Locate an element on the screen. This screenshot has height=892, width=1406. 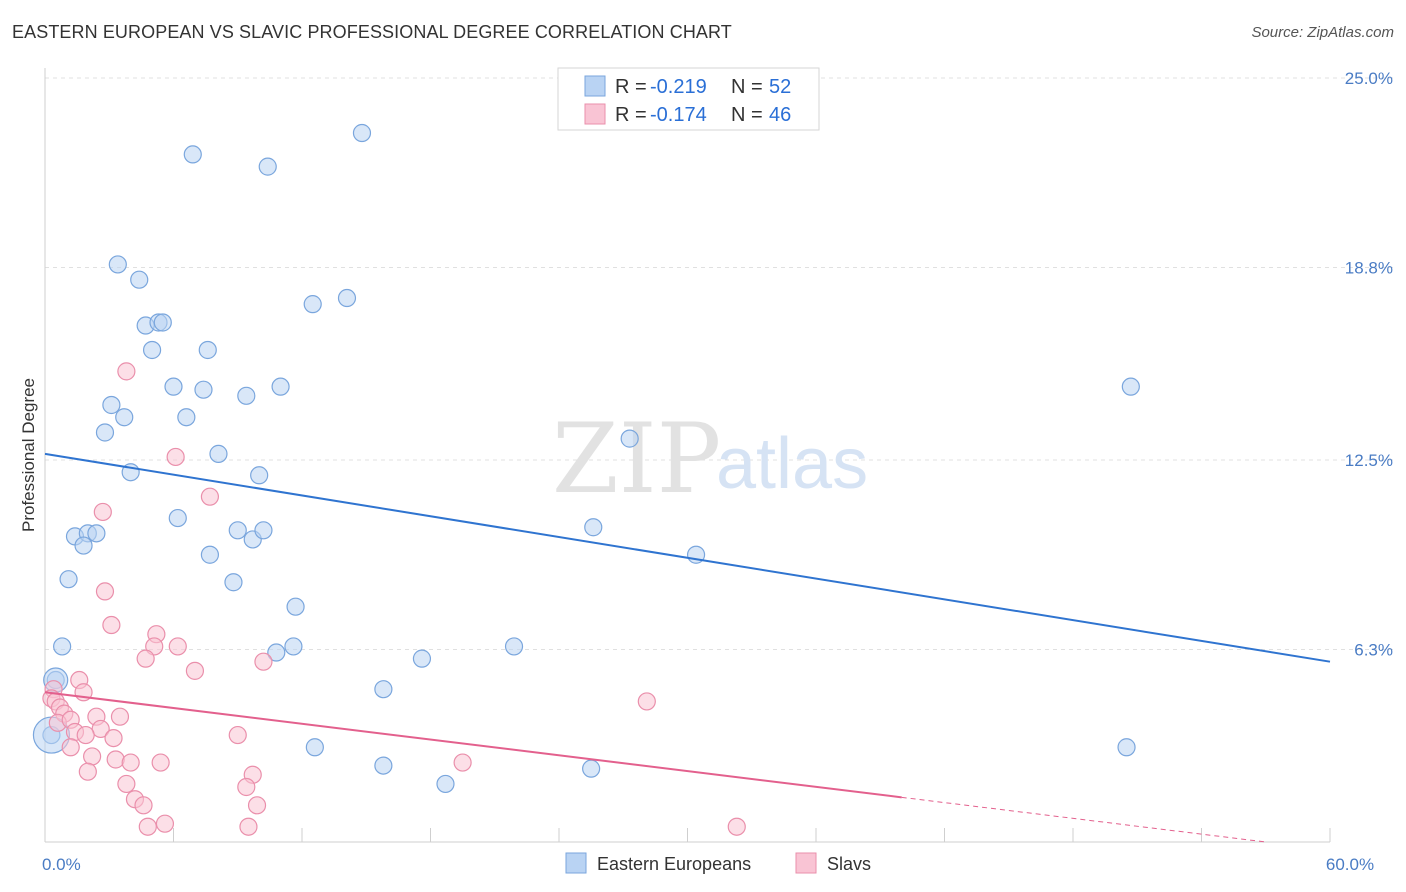
legend-n-value-blue: 52 is located at coordinates (780, 87).